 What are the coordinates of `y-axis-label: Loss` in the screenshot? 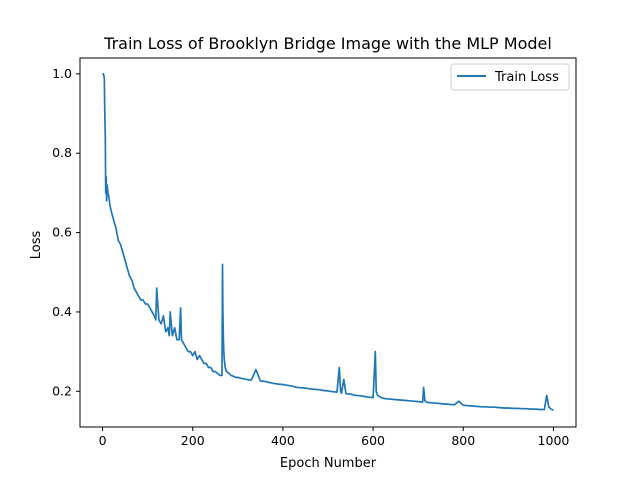 It's located at (36, 245).